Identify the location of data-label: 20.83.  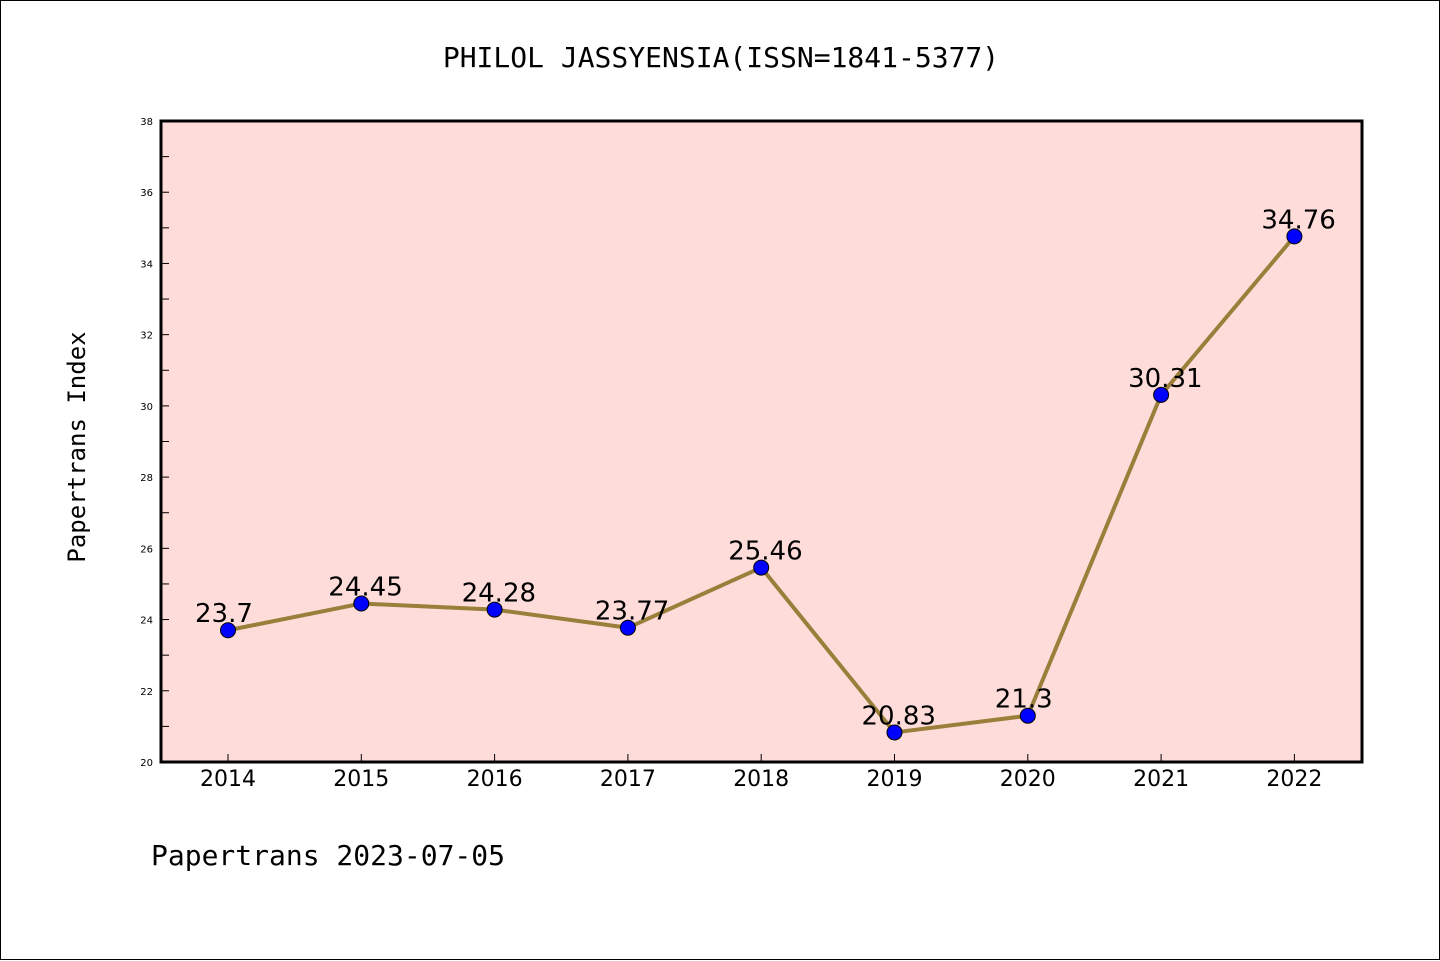
(899, 716).